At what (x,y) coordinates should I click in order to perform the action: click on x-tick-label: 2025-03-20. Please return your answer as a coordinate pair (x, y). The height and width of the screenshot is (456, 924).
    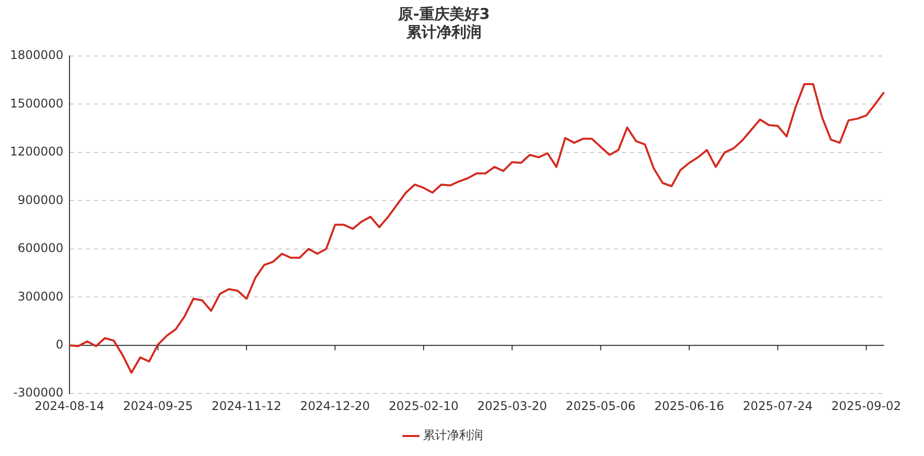
    Looking at the image, I should click on (512, 405).